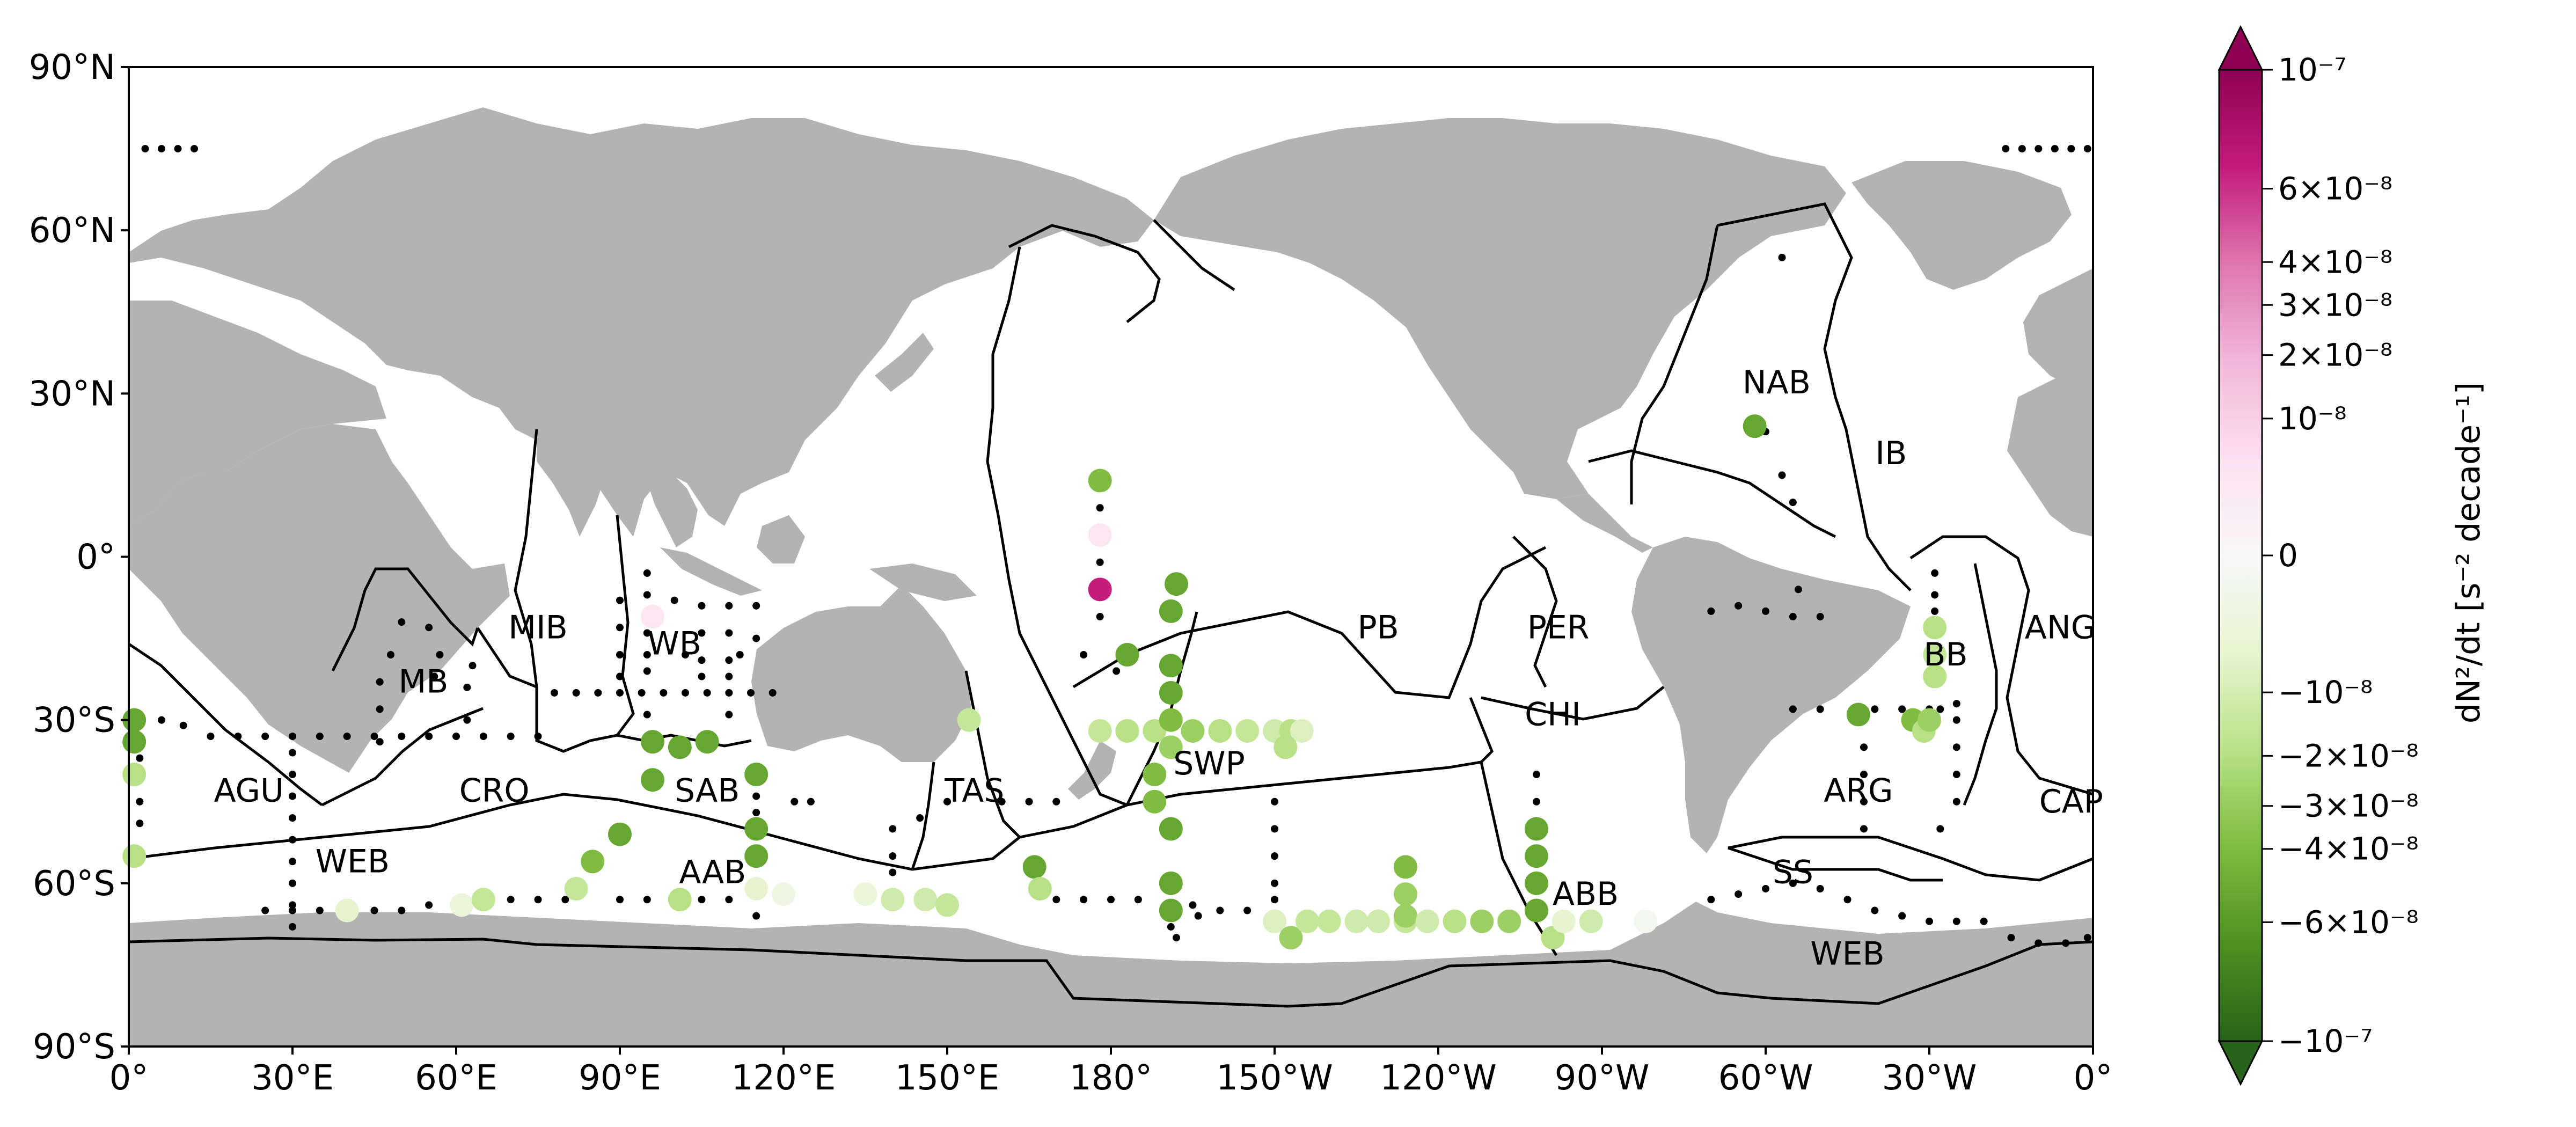  What do you see at coordinates (1929, 1078) in the screenshot?
I see `lon-tick-label: 30°W` at bounding box center [1929, 1078].